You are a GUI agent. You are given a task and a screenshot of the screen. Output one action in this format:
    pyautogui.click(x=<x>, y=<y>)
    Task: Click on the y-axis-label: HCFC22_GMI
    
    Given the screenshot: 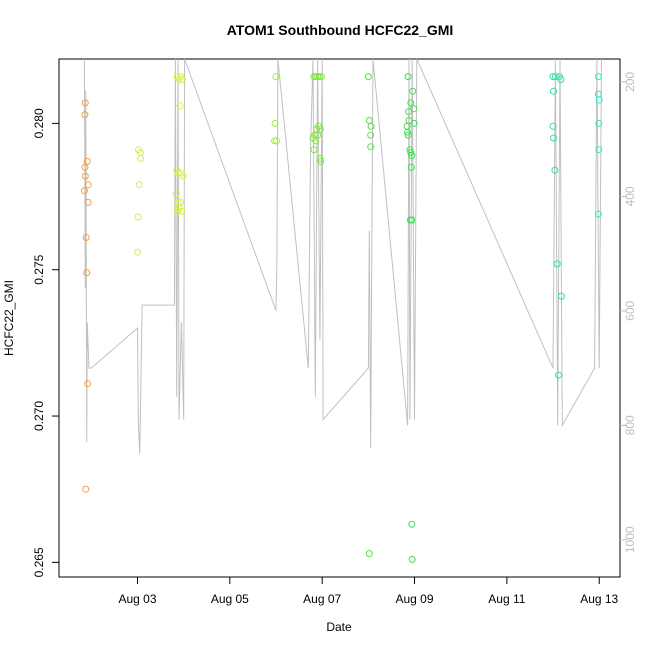 What is the action you would take?
    pyautogui.click(x=9, y=318)
    